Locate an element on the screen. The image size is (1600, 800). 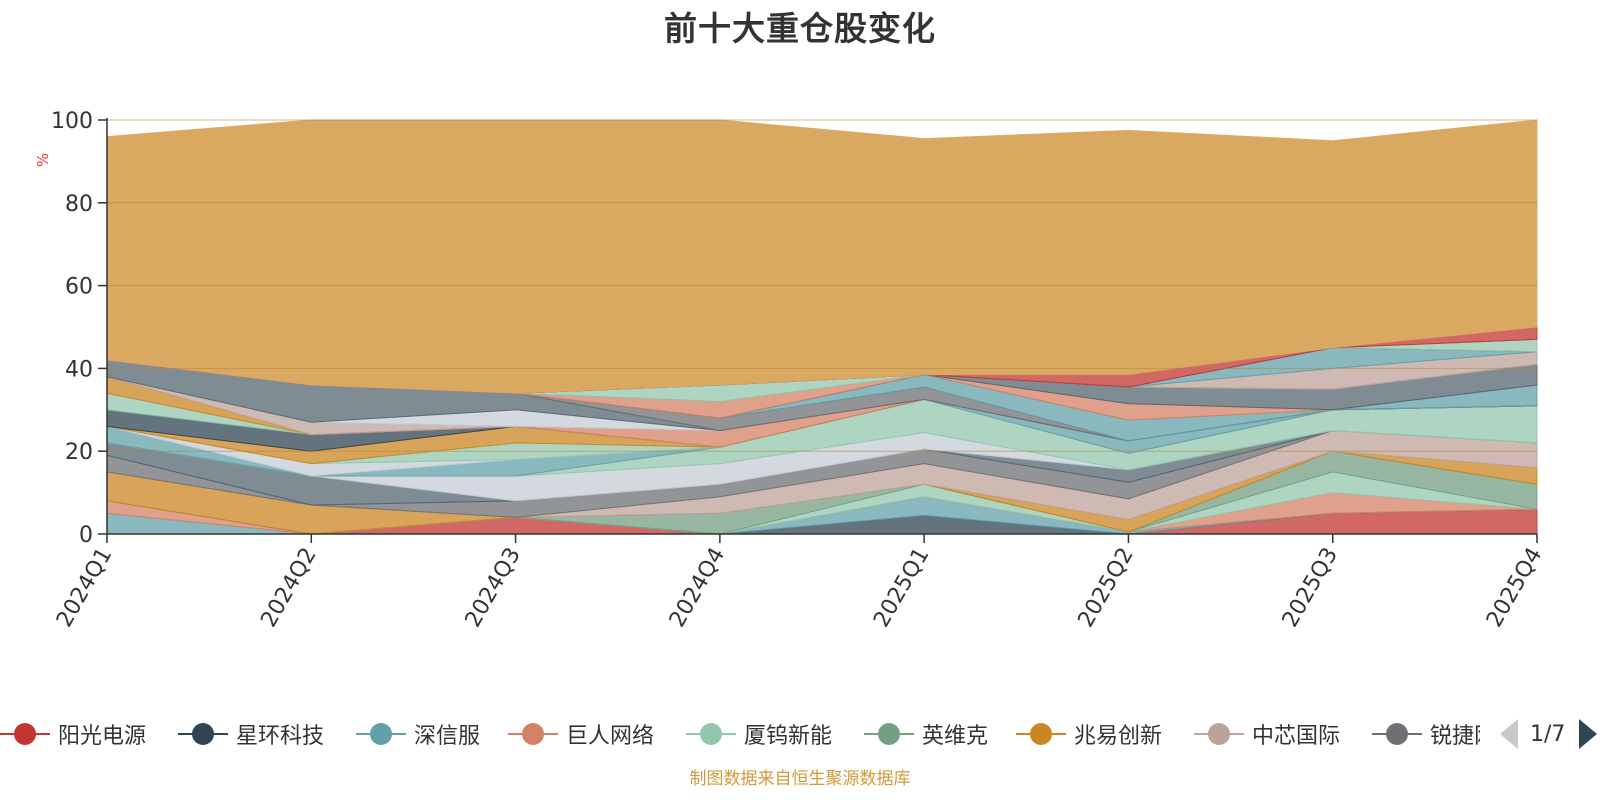
legend-label: 中芯国际 is located at coordinates (1296, 736).